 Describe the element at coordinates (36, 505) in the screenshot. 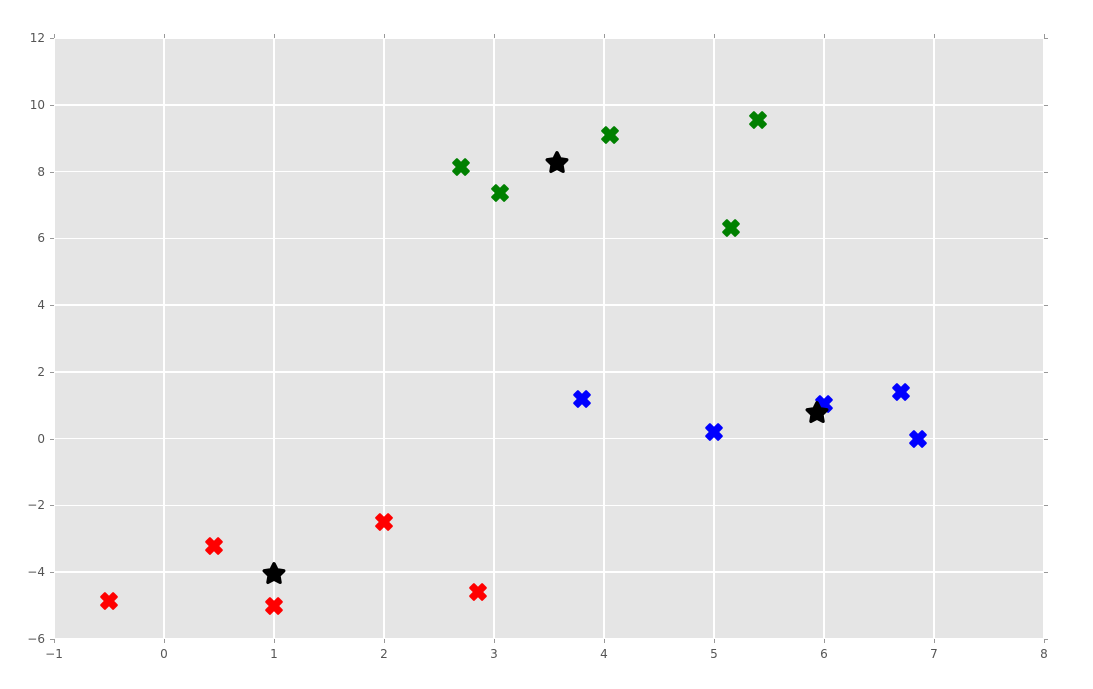

I see `y-tick-label: −2` at that location.